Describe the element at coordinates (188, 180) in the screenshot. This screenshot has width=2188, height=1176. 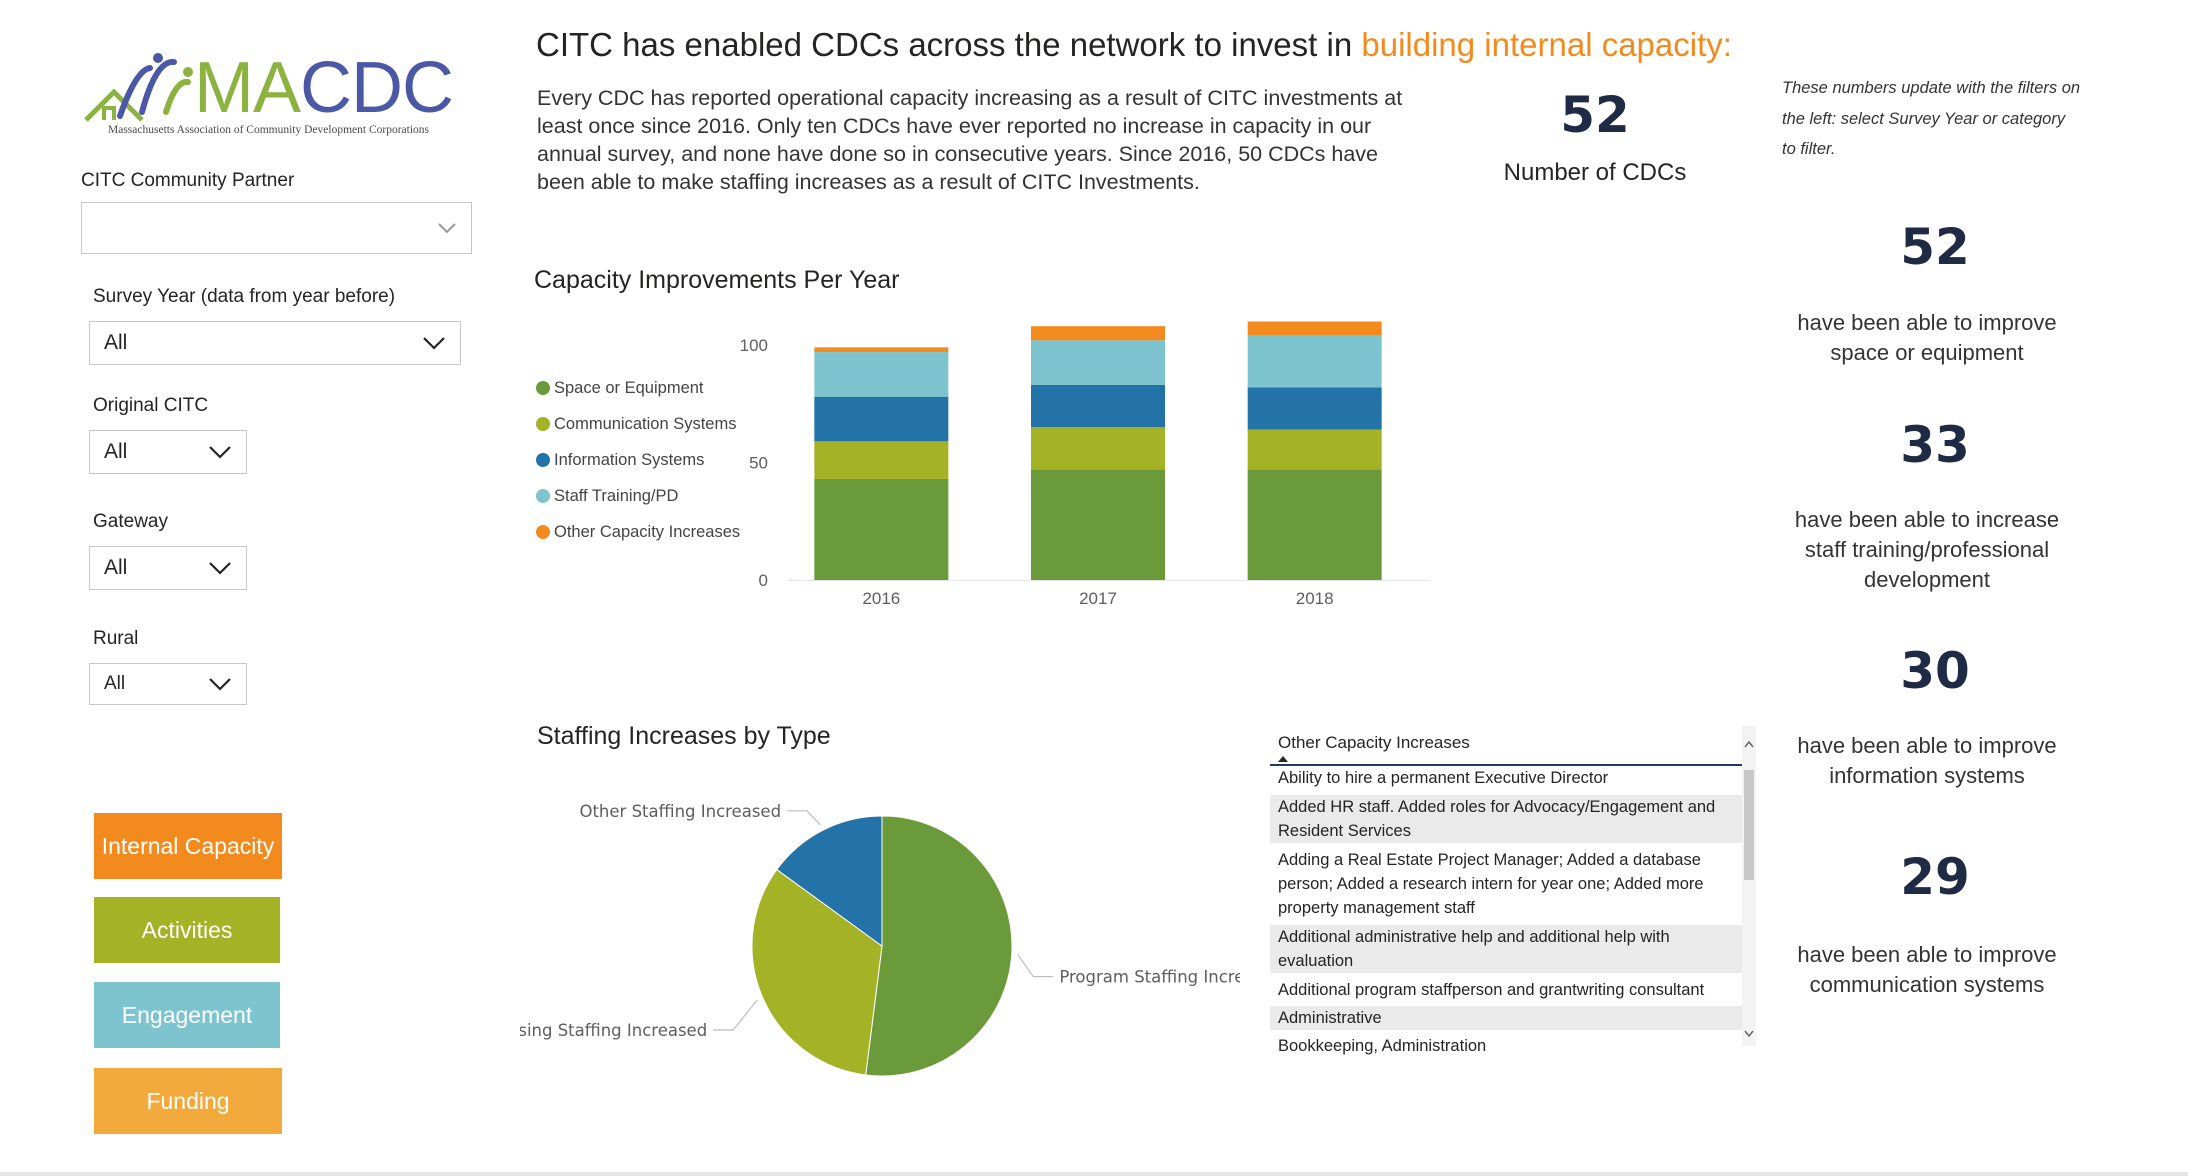
I see `partner-filter-label: CITC Community Partner` at that location.